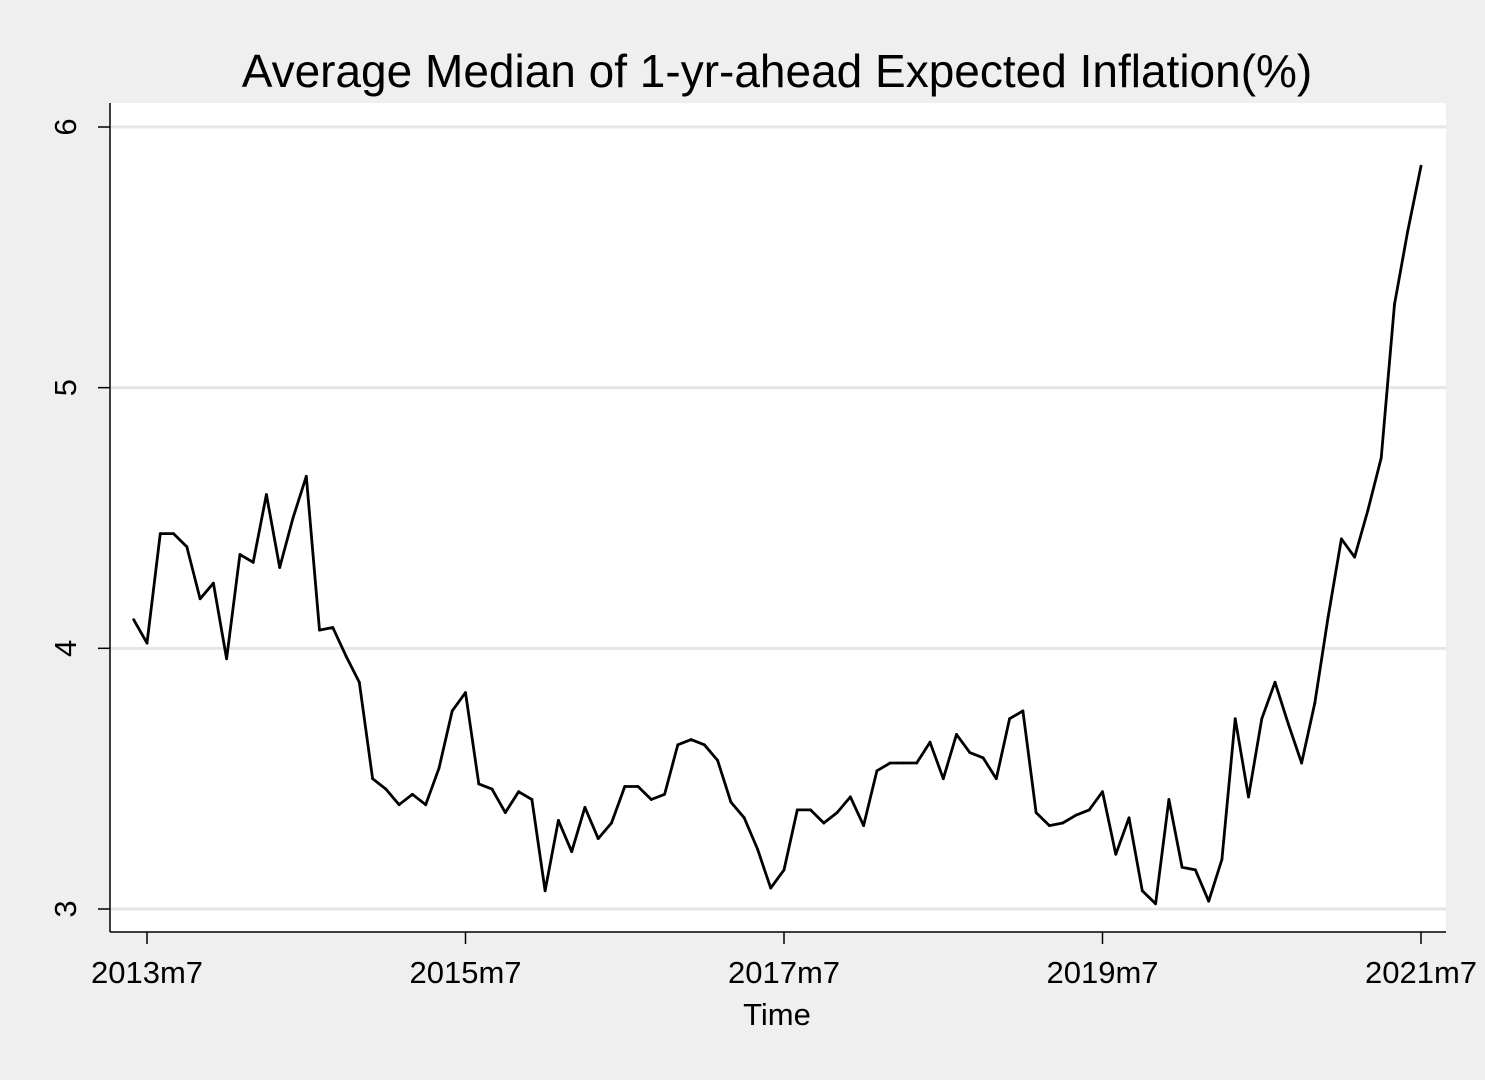  Describe the element at coordinates (1421, 972) in the screenshot. I see `x-tick-label: 2021m7` at that location.